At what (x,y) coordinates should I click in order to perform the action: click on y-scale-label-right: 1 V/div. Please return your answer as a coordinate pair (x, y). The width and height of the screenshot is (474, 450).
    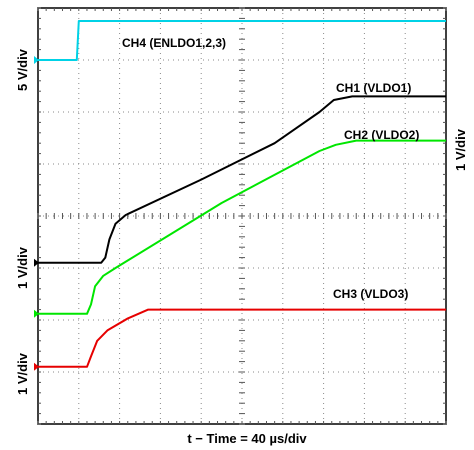
    Looking at the image, I should click on (460, 149).